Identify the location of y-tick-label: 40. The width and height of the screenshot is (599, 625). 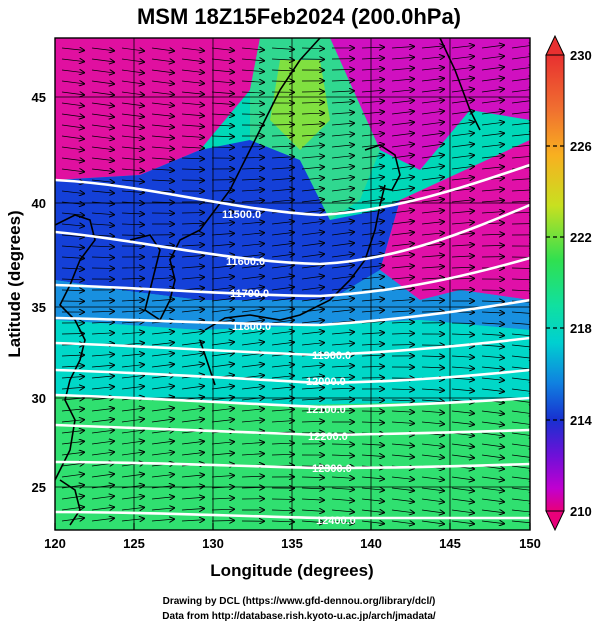
(39, 203).